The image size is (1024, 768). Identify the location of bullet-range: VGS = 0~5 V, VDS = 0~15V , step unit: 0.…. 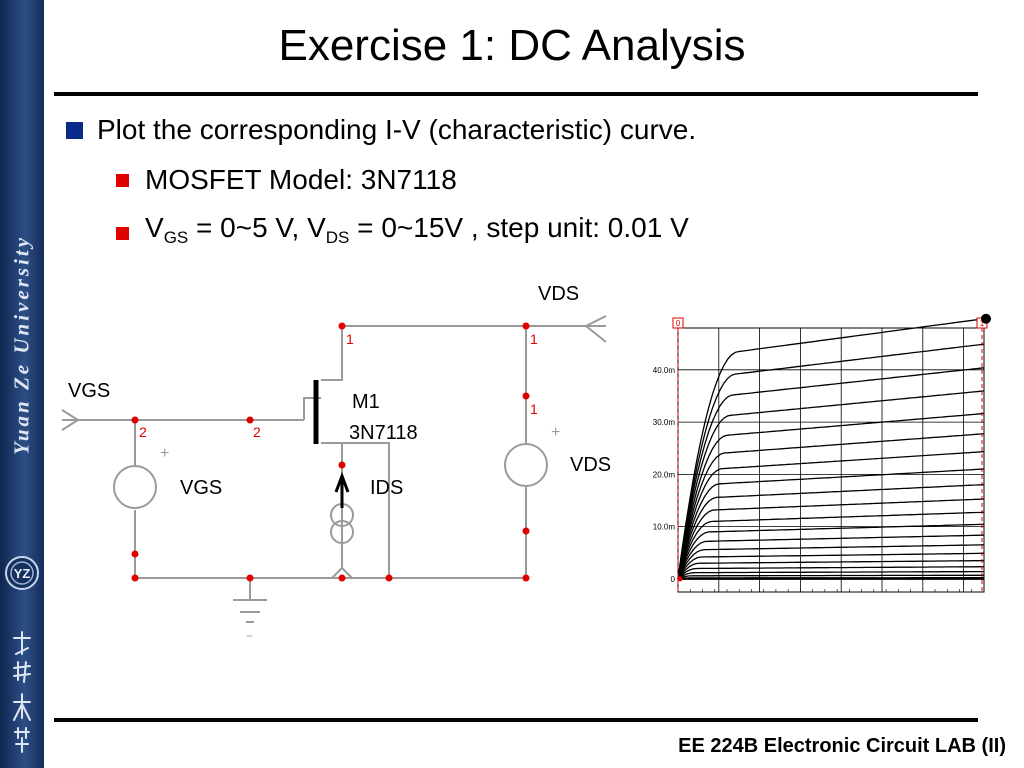
(402, 233).